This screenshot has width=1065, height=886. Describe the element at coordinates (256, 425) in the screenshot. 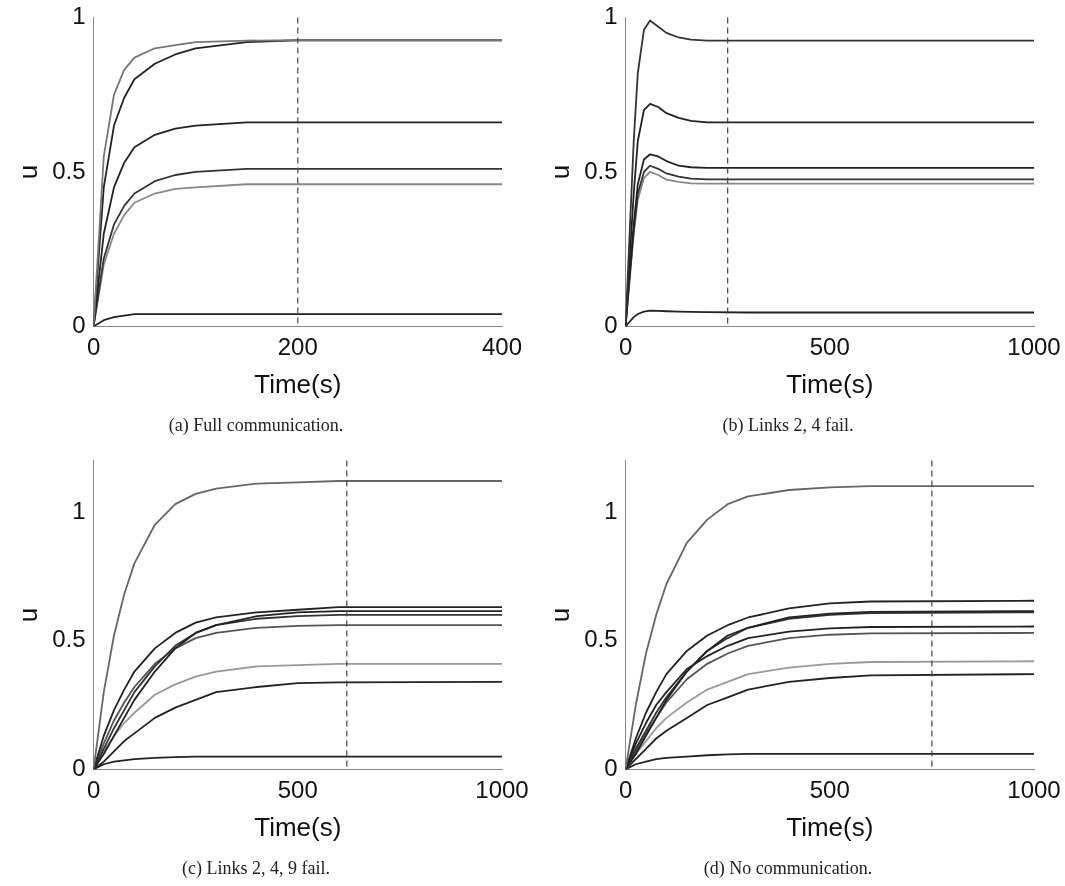

I see `text: (a) Full communication.` at that location.